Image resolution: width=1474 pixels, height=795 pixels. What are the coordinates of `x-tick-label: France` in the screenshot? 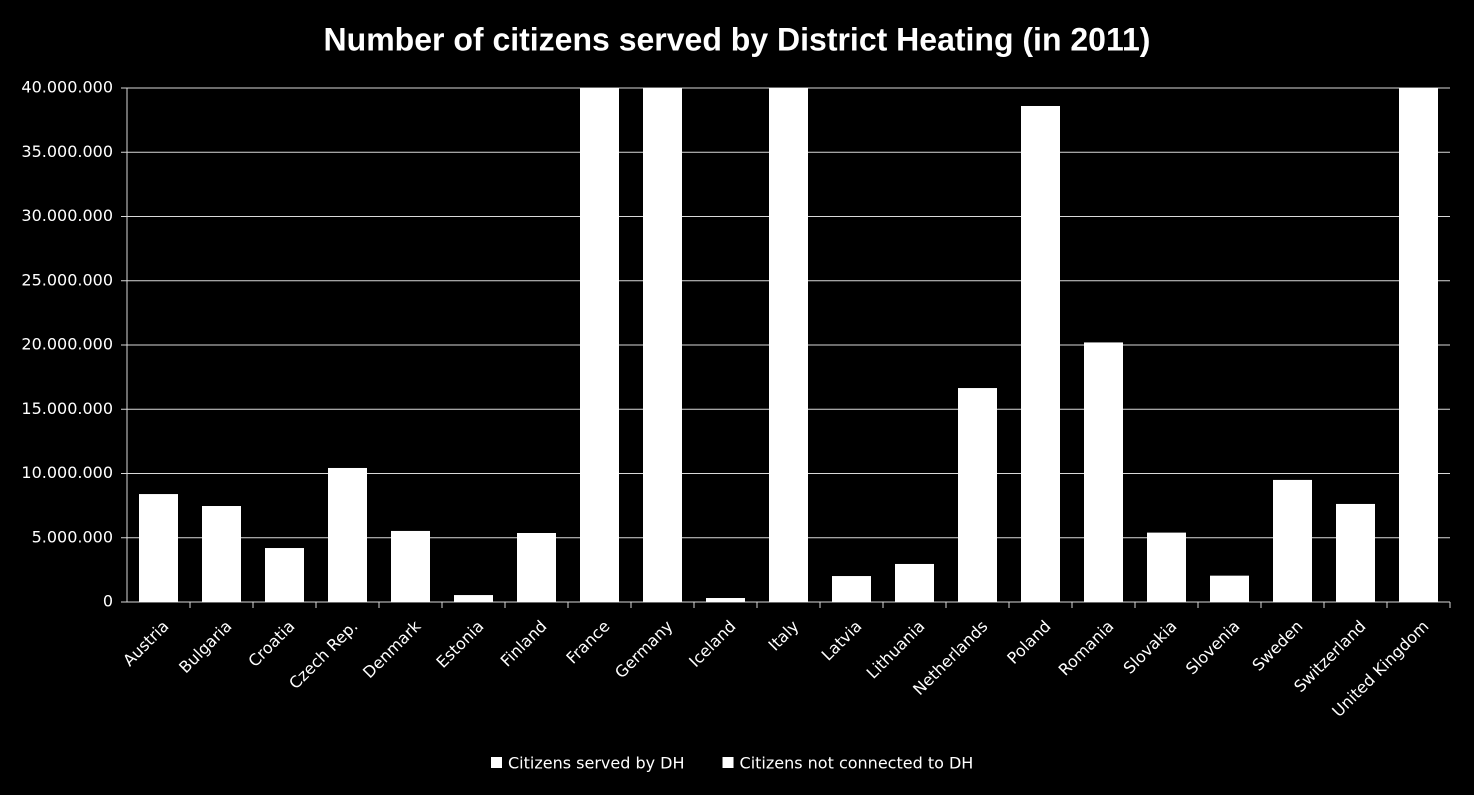 It's located at (587, 642).